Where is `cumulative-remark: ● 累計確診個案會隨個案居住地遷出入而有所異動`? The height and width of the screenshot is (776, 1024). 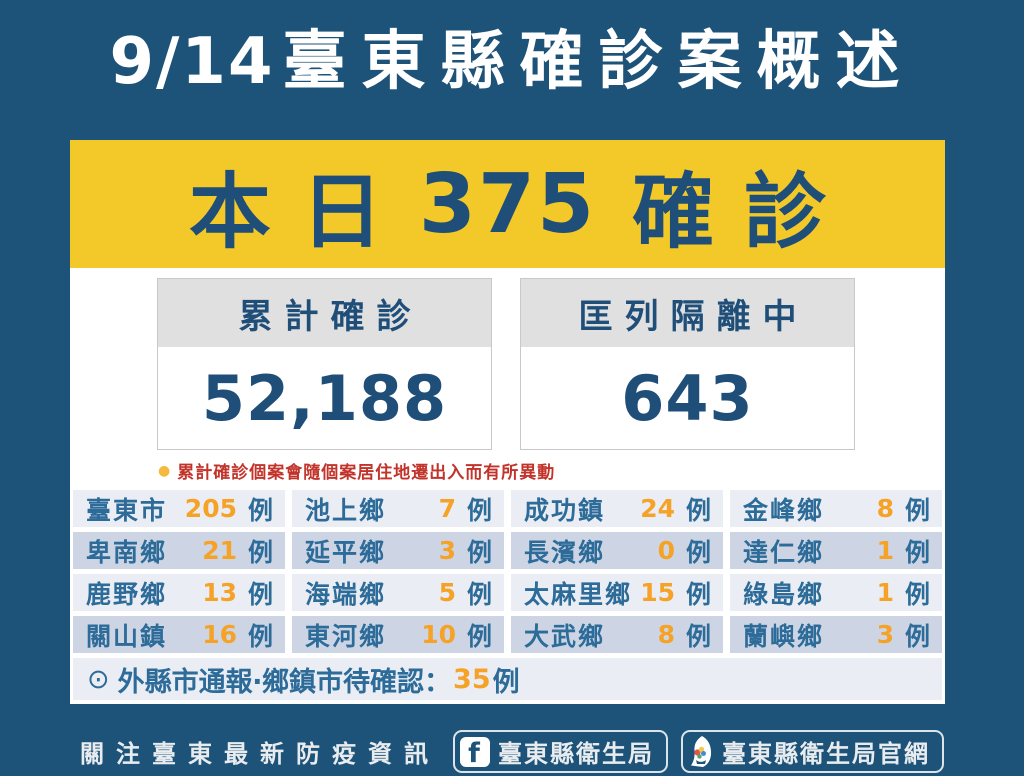 cumulative-remark: ● 累計確診個案會隨個案居住地遷出入而有所異動 is located at coordinates (356, 470).